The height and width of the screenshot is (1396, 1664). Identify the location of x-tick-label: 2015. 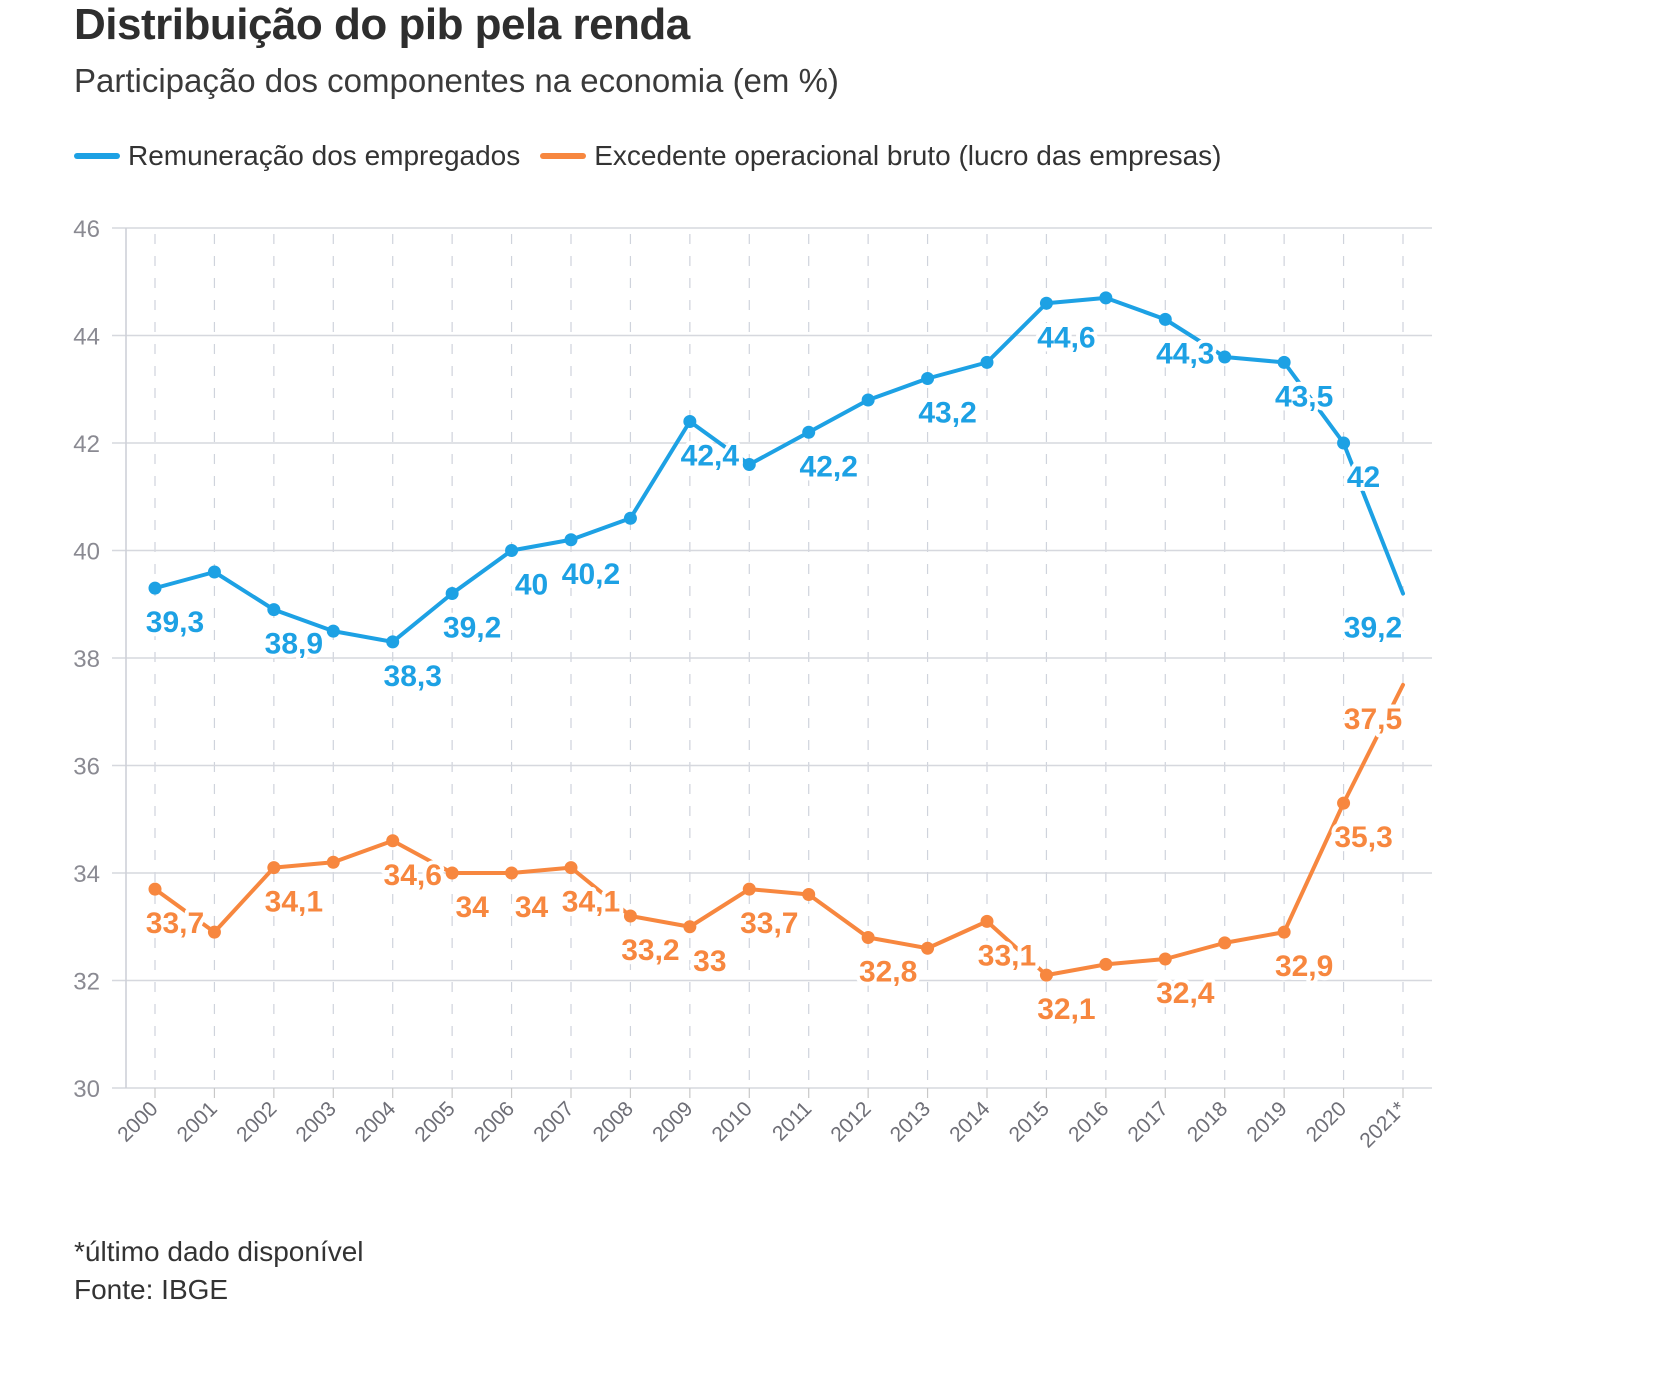
(1029, 1121).